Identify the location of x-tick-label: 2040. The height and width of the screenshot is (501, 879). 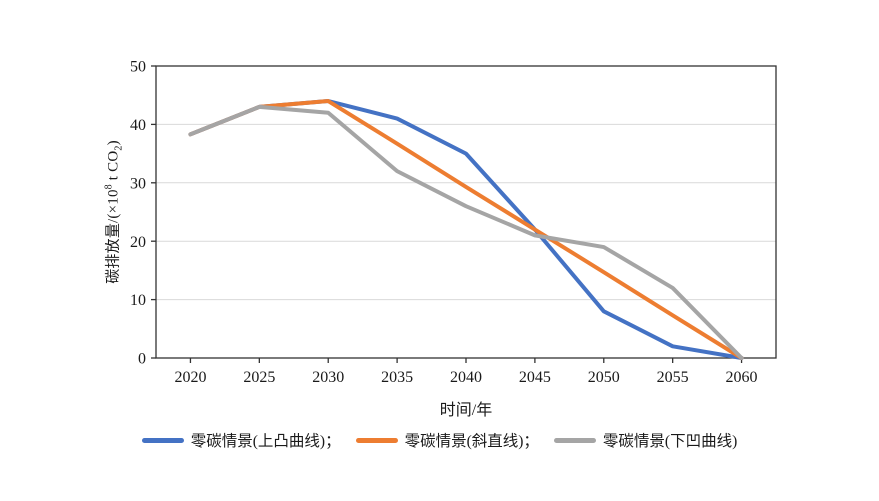
(466, 377).